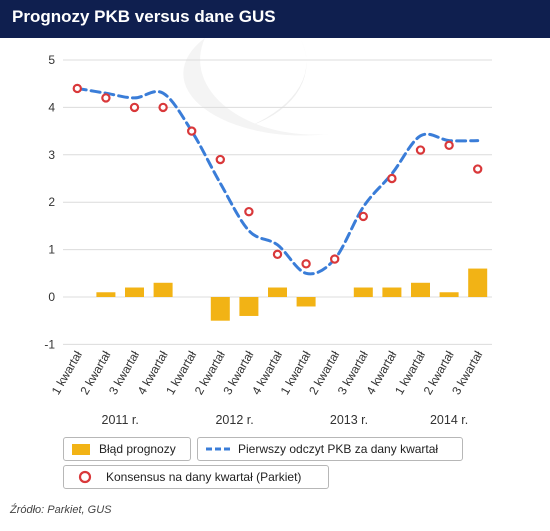 The image size is (550, 531). What do you see at coordinates (137, 449) in the screenshot?
I see `legend-bar-label: Błąd prognozy` at bounding box center [137, 449].